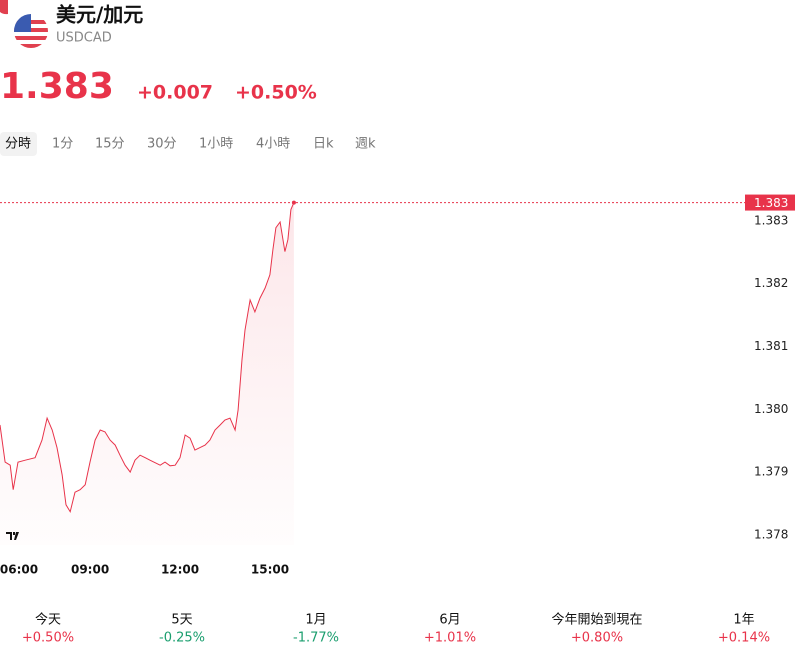 This screenshot has width=800, height=658. What do you see at coordinates (110, 144) in the screenshot?
I see `tab: 15分` at bounding box center [110, 144].